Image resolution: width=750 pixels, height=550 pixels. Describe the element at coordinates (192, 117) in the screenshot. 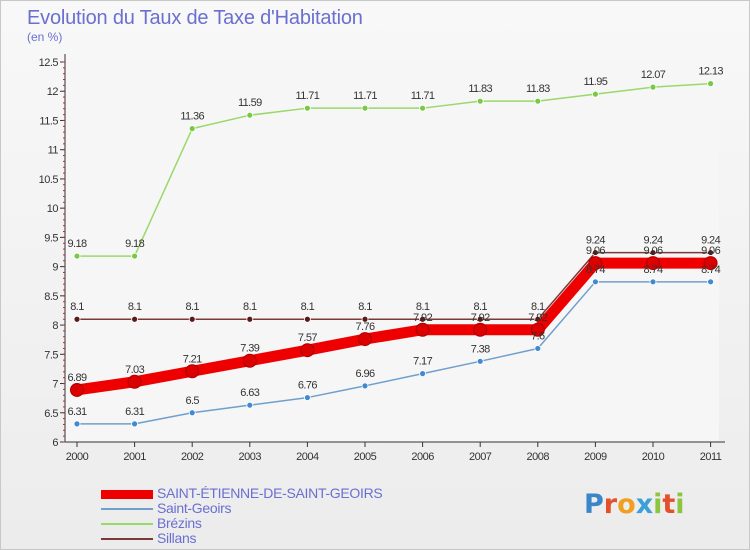

I see `data-label: 11.36` at that location.